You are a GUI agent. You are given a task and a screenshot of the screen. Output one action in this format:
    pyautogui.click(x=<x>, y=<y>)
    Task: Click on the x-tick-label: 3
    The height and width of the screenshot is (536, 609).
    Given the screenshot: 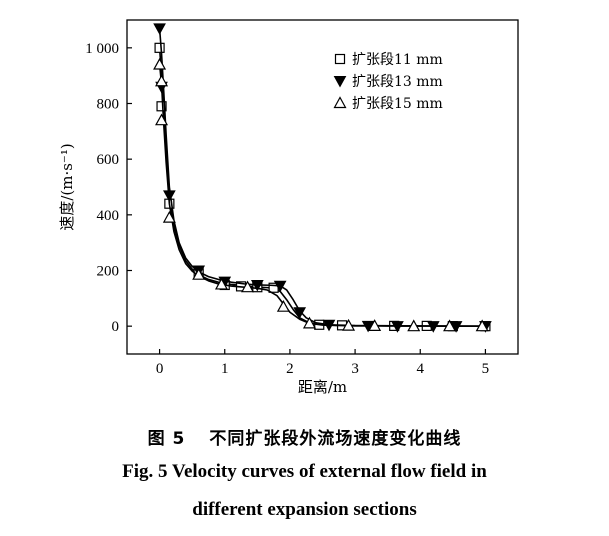 What is the action you would take?
    pyautogui.click(x=355, y=369)
    